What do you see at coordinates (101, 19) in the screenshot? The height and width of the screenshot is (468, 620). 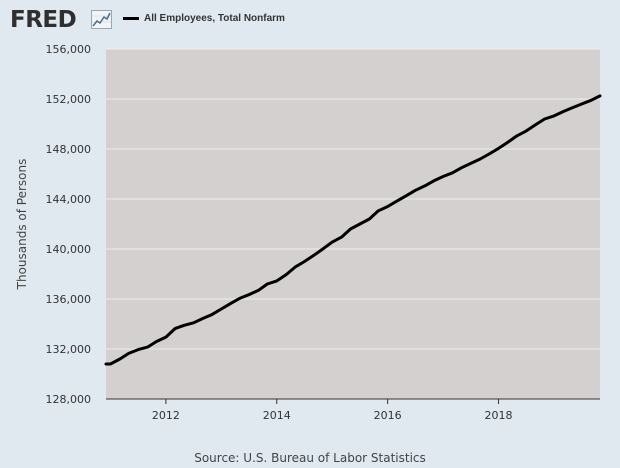 I see `fred-logo-graph-icon` at bounding box center [101, 19].